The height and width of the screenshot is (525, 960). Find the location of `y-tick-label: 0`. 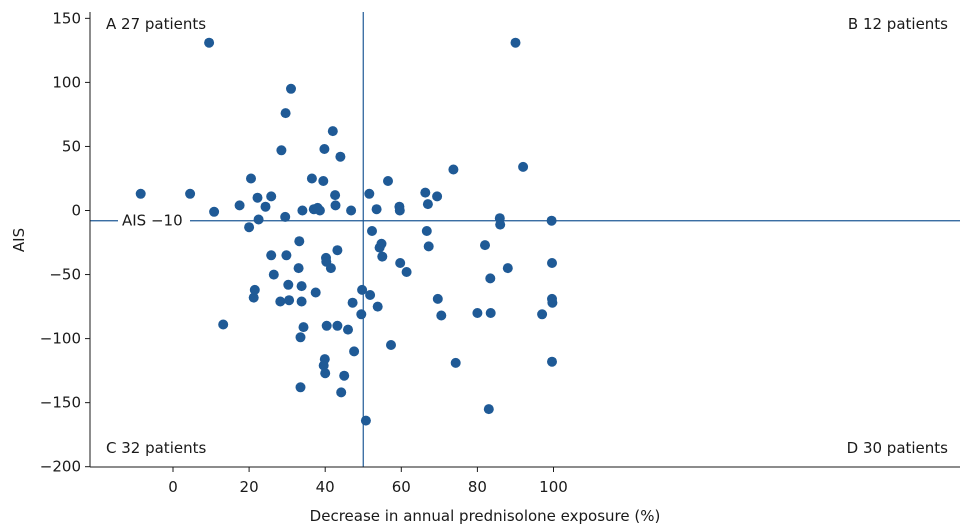

y-tick-label: 0 is located at coordinates (76, 211).